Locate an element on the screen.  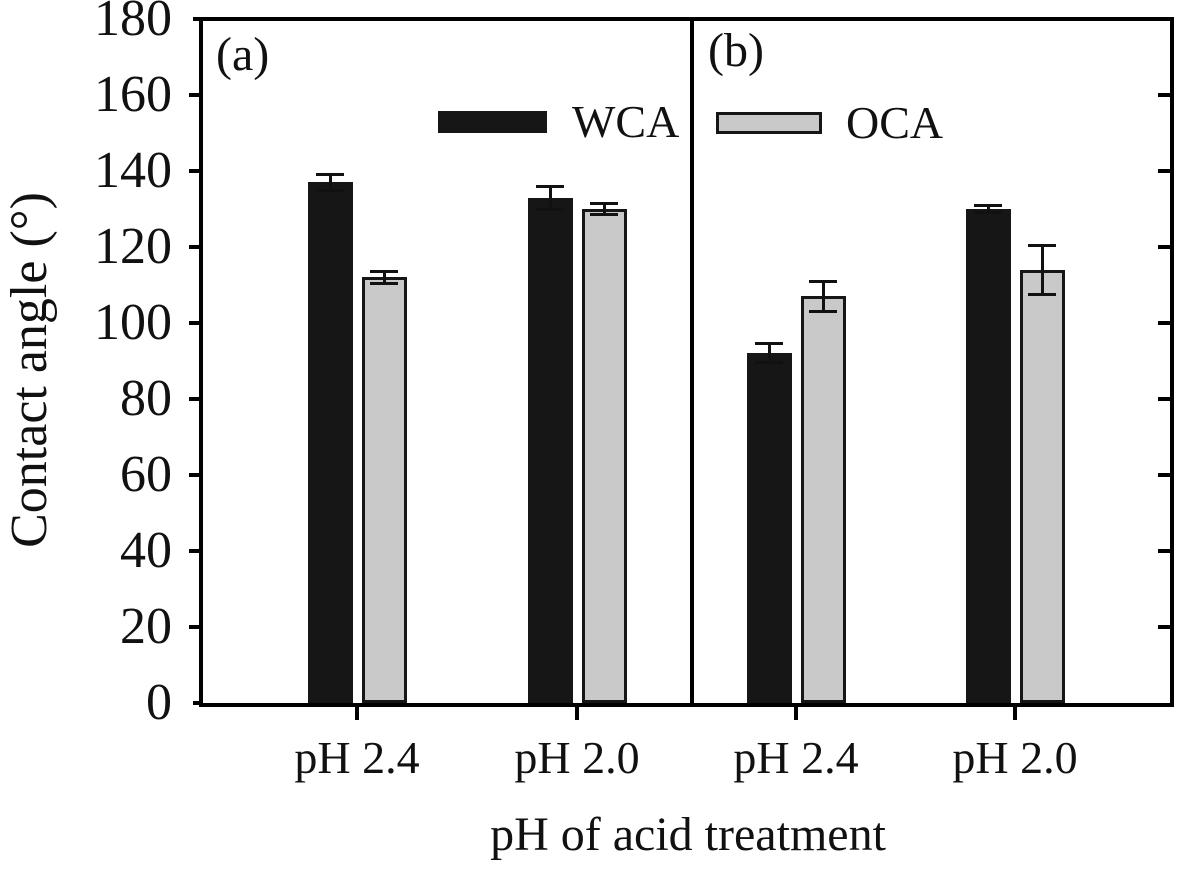
x-tick-label-b-ph2.0: pH 2.0 is located at coordinates (1015, 757).